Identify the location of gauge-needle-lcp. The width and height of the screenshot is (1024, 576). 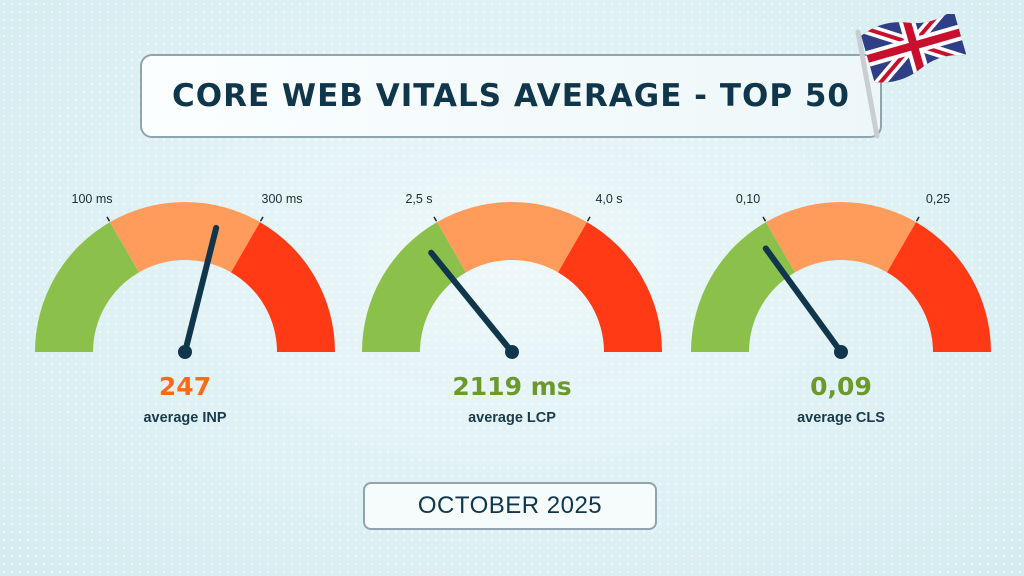
(471, 302).